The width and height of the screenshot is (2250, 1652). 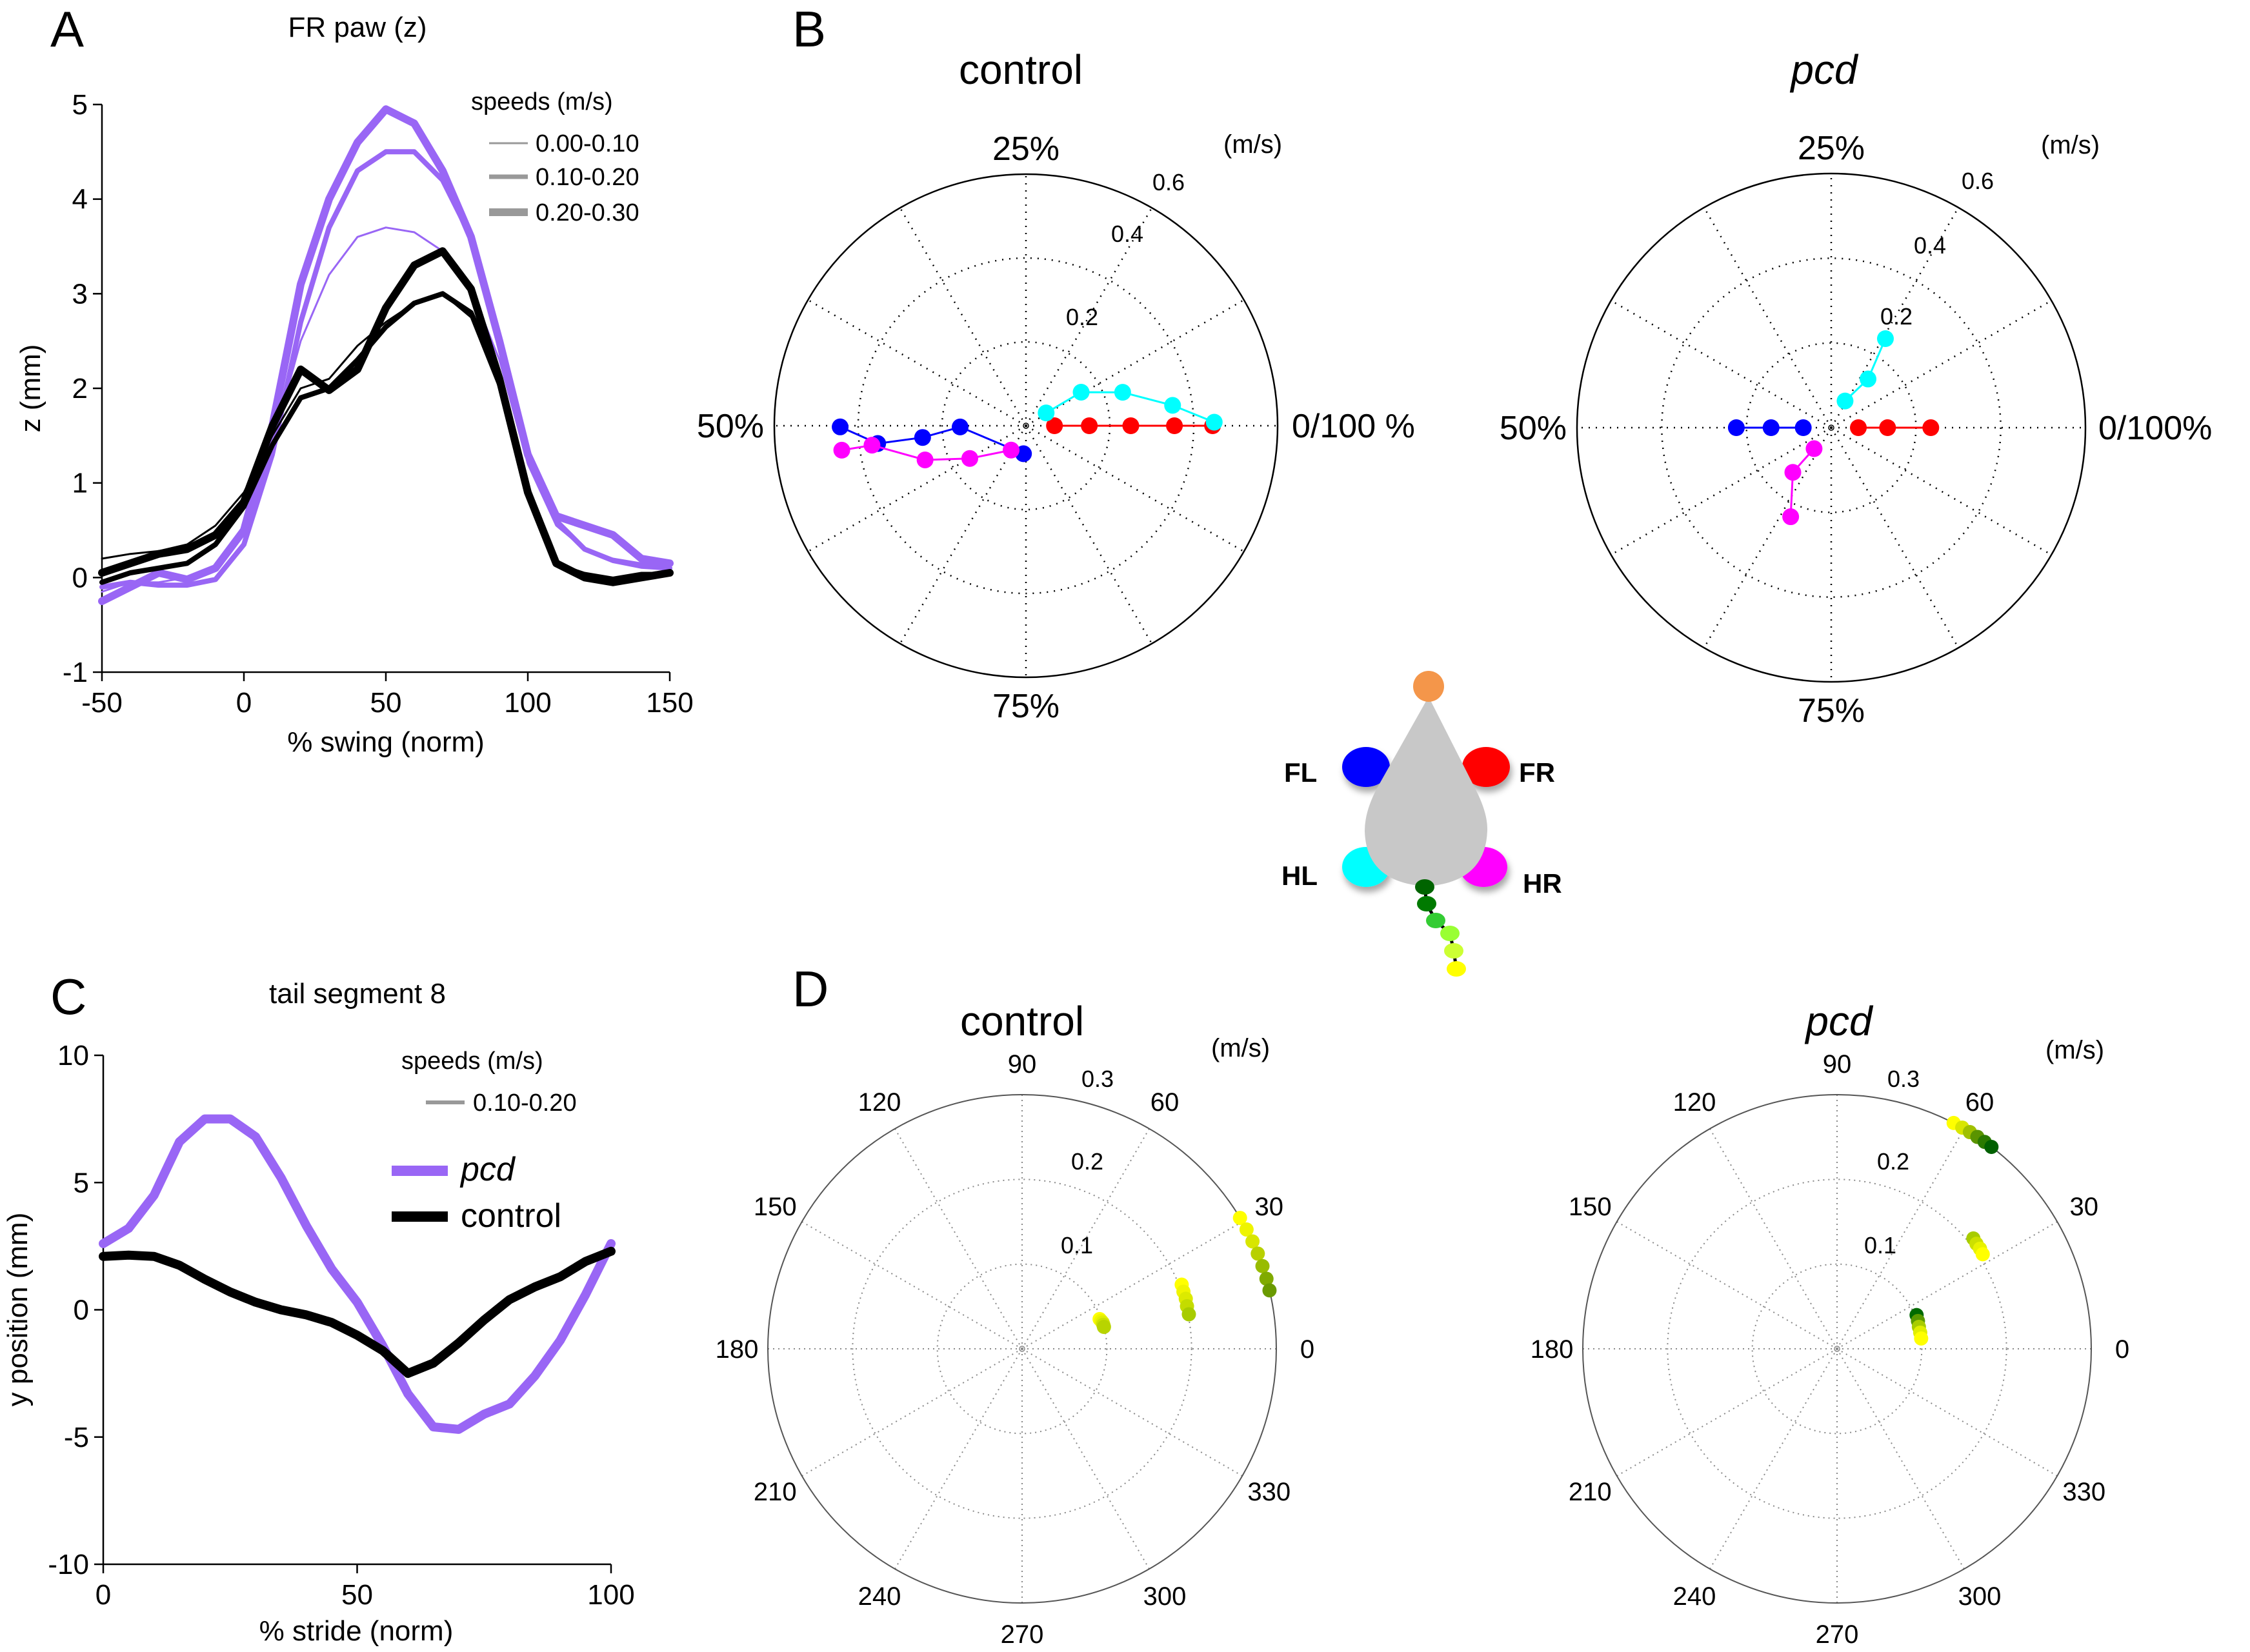 I want to click on panel-b-pcd-radial-tick-label: 0.2, so click(x=1896, y=316).